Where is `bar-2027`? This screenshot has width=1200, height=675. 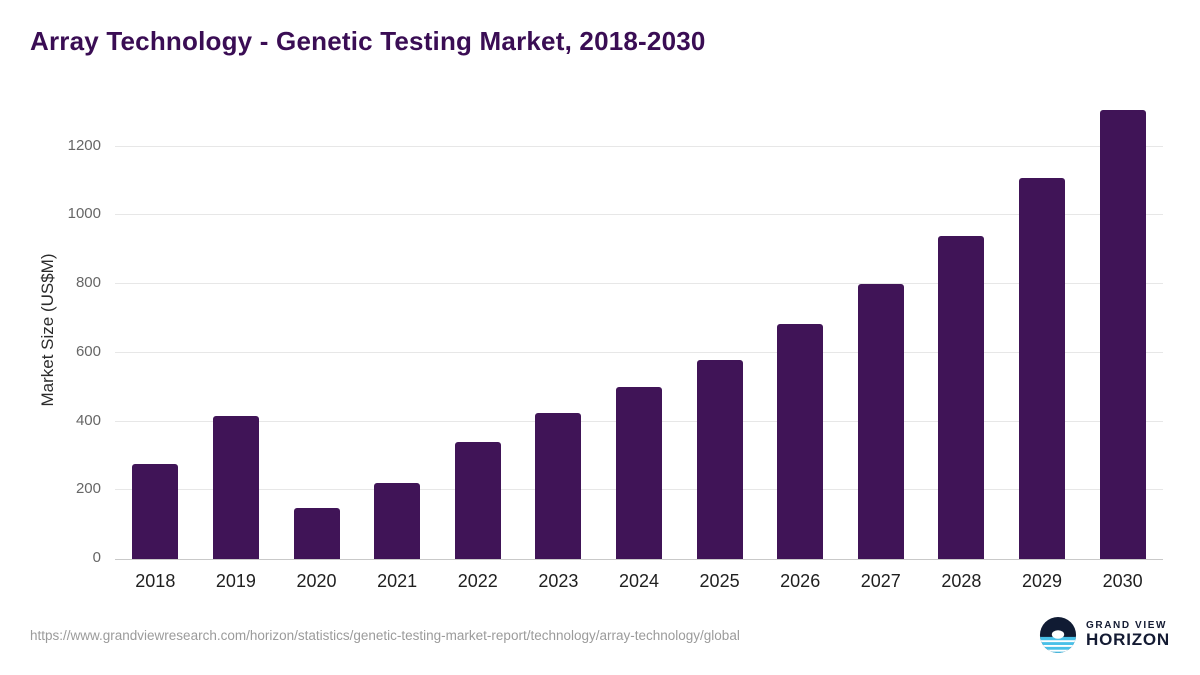 bar-2027 is located at coordinates (880, 421).